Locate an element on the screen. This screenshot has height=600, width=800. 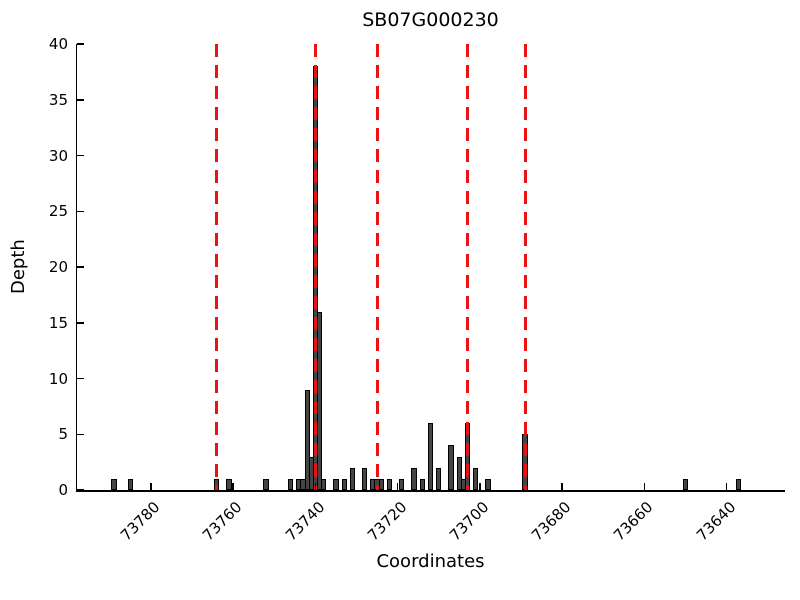
y-tick-label: 0 is located at coordinates (63, 490).